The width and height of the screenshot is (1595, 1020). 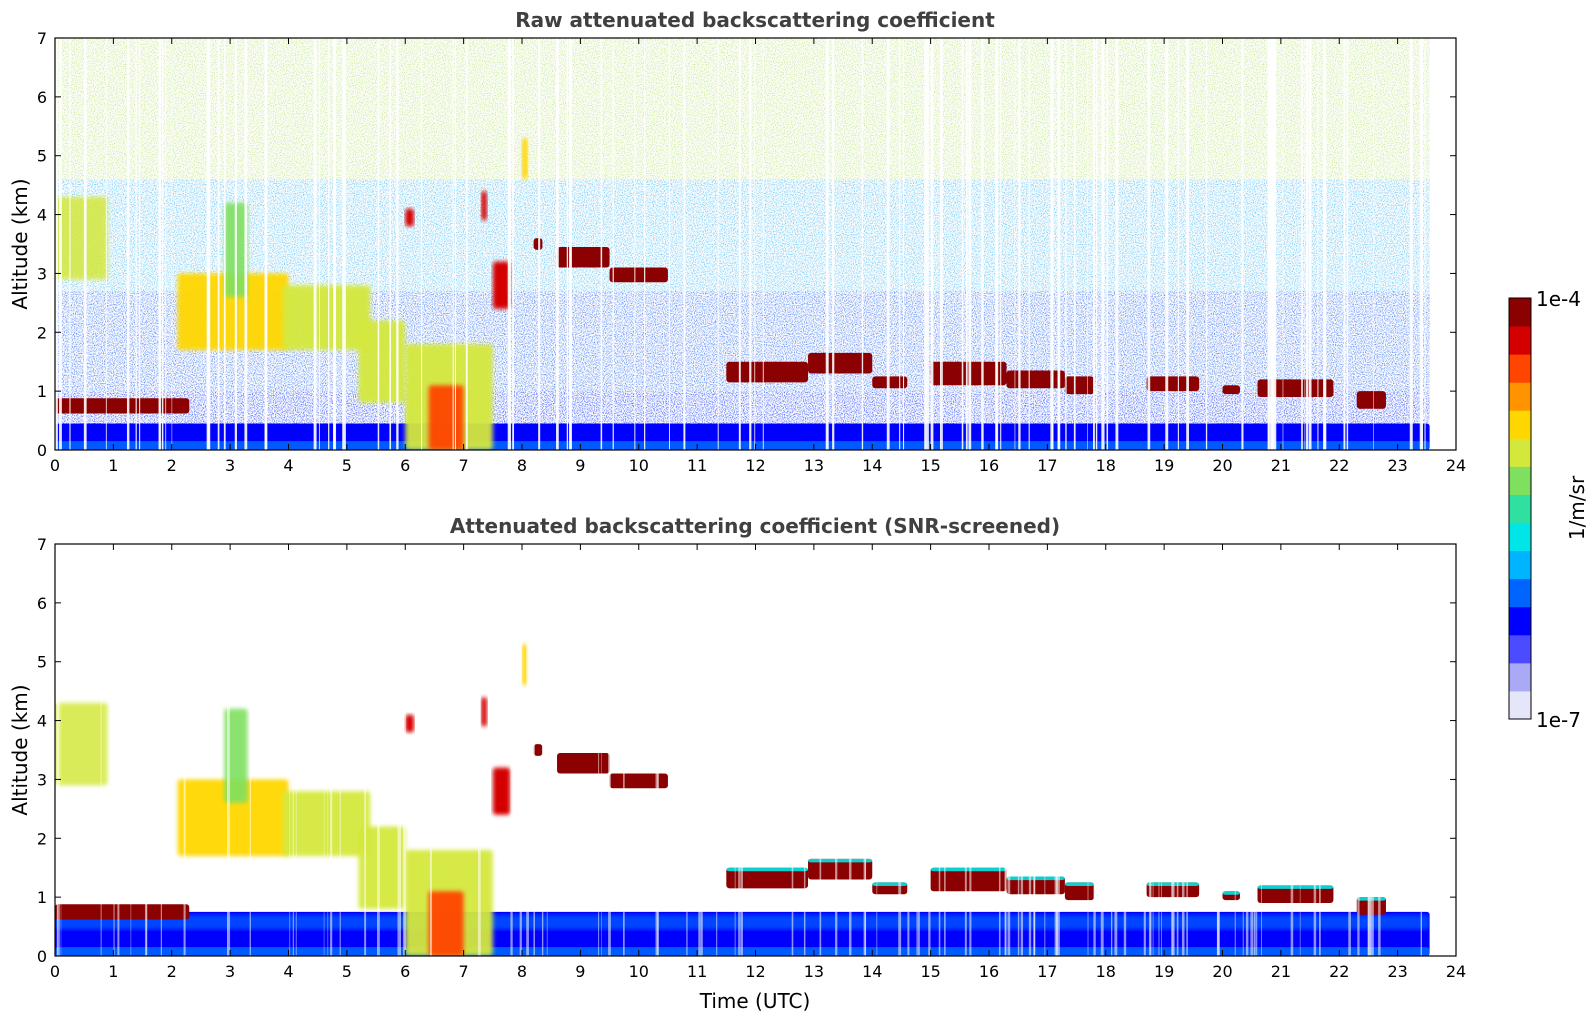 I want to click on x-tick-label: 0, so click(x=55, y=465).